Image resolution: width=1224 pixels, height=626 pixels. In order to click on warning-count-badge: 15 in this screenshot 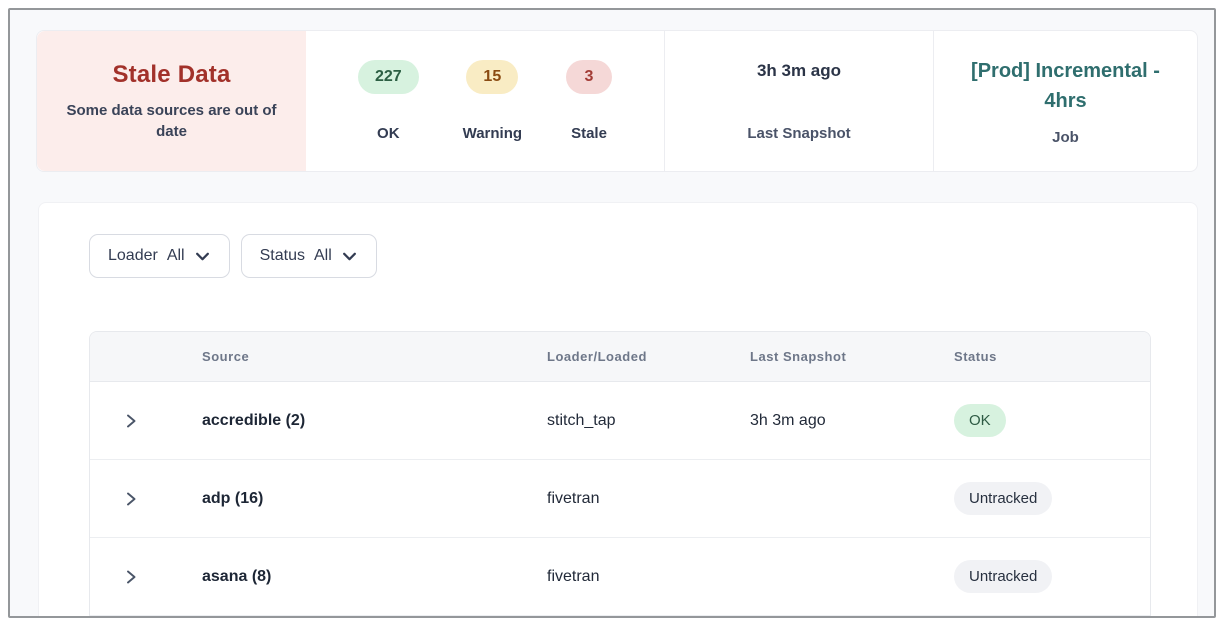, I will do `click(492, 77)`.